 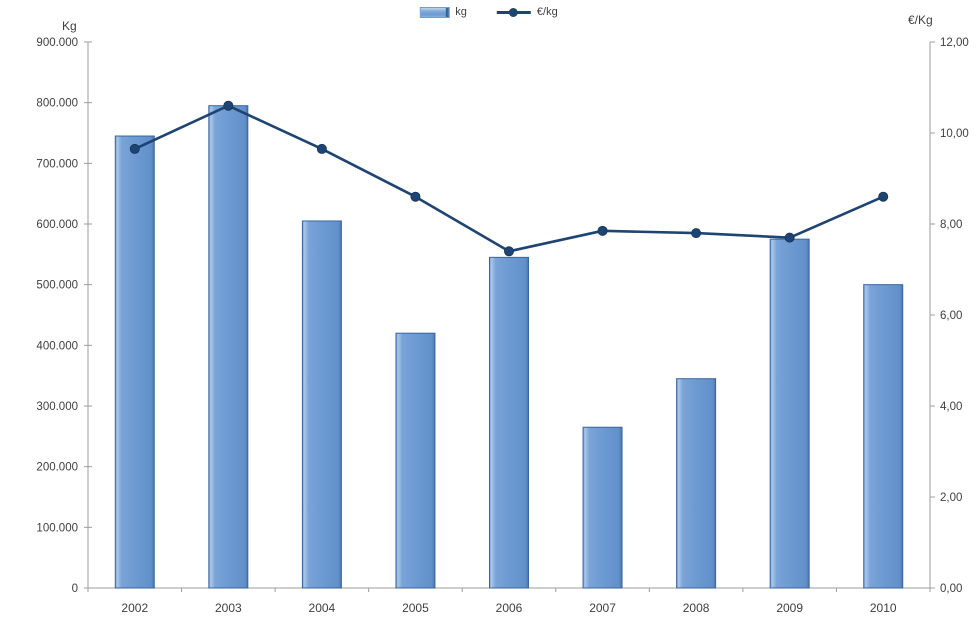 I want to click on x-axis-category-label: 2009, so click(x=789, y=608).